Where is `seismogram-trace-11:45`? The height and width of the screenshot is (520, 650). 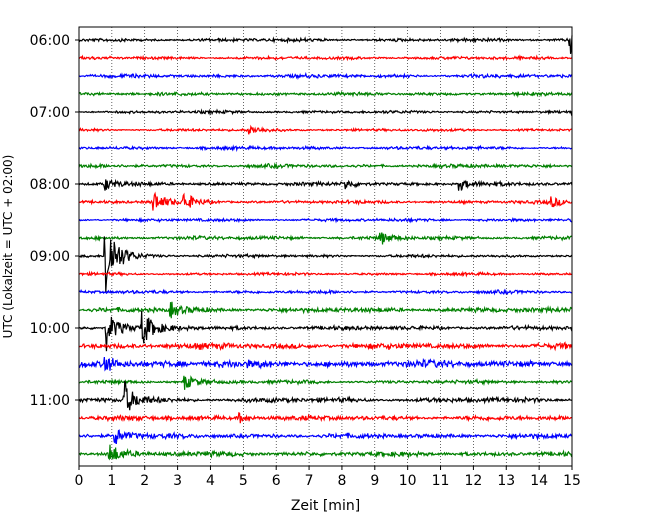 seismogram-trace-11:45 is located at coordinates (325, 452).